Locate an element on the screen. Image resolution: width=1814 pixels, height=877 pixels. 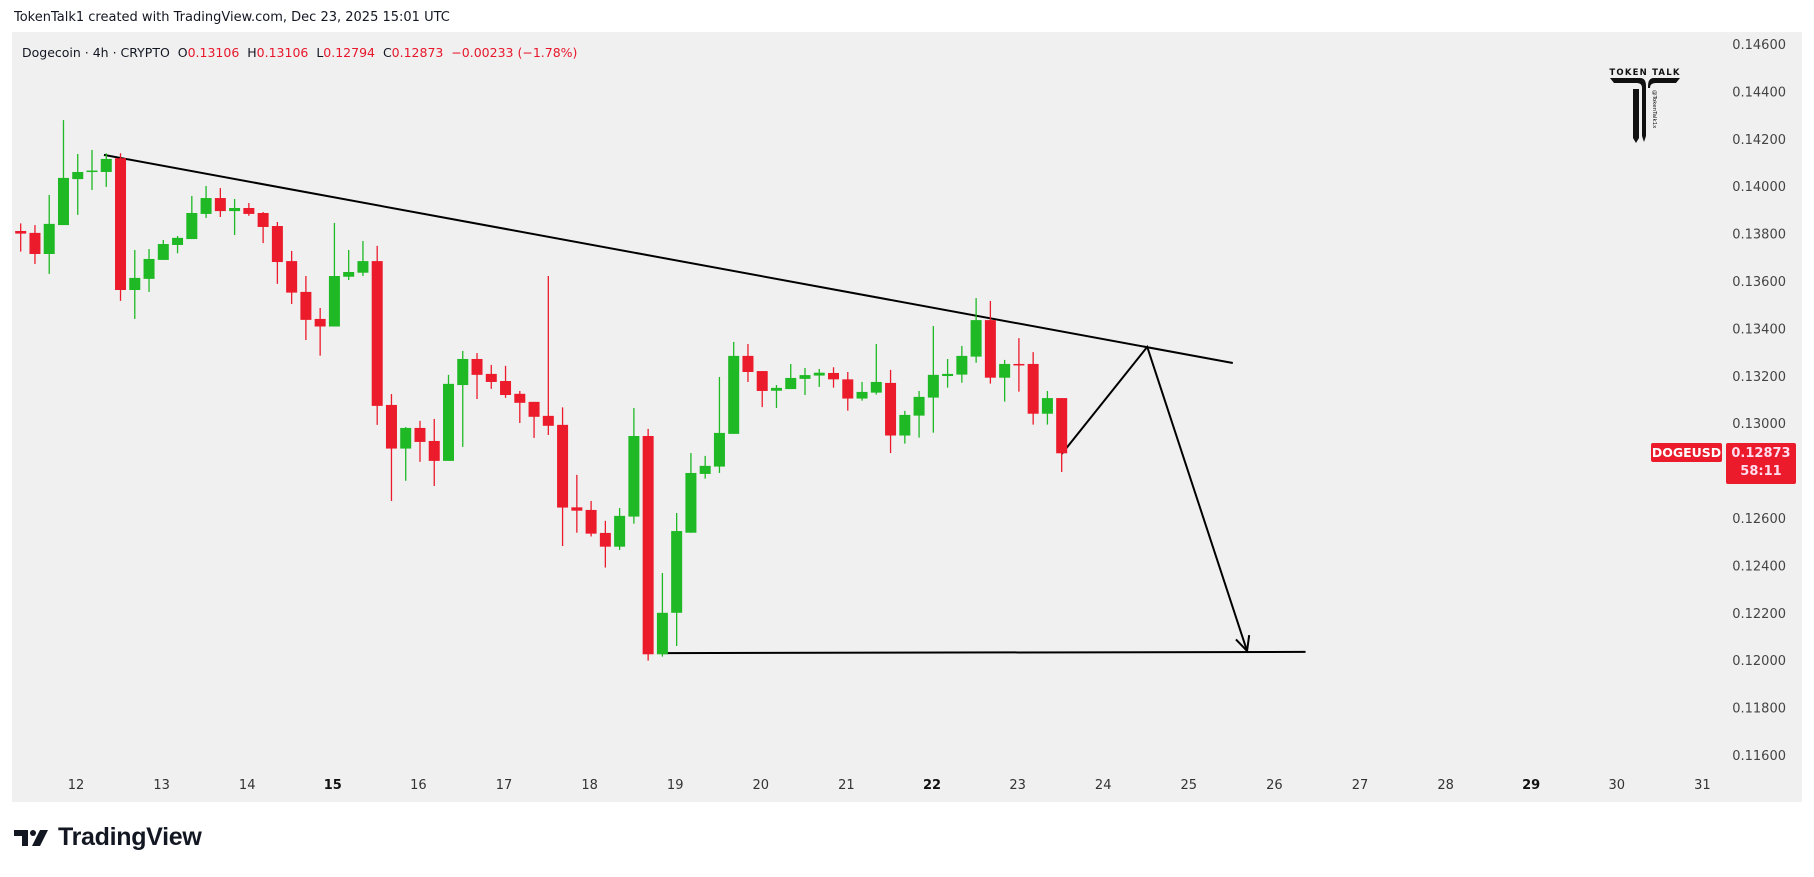
time-axis: 12 13 14 15 16 17 18 19 20 21 22 23 24 25 26 27 28 29 30 31 is located at coordinates (889, 785).